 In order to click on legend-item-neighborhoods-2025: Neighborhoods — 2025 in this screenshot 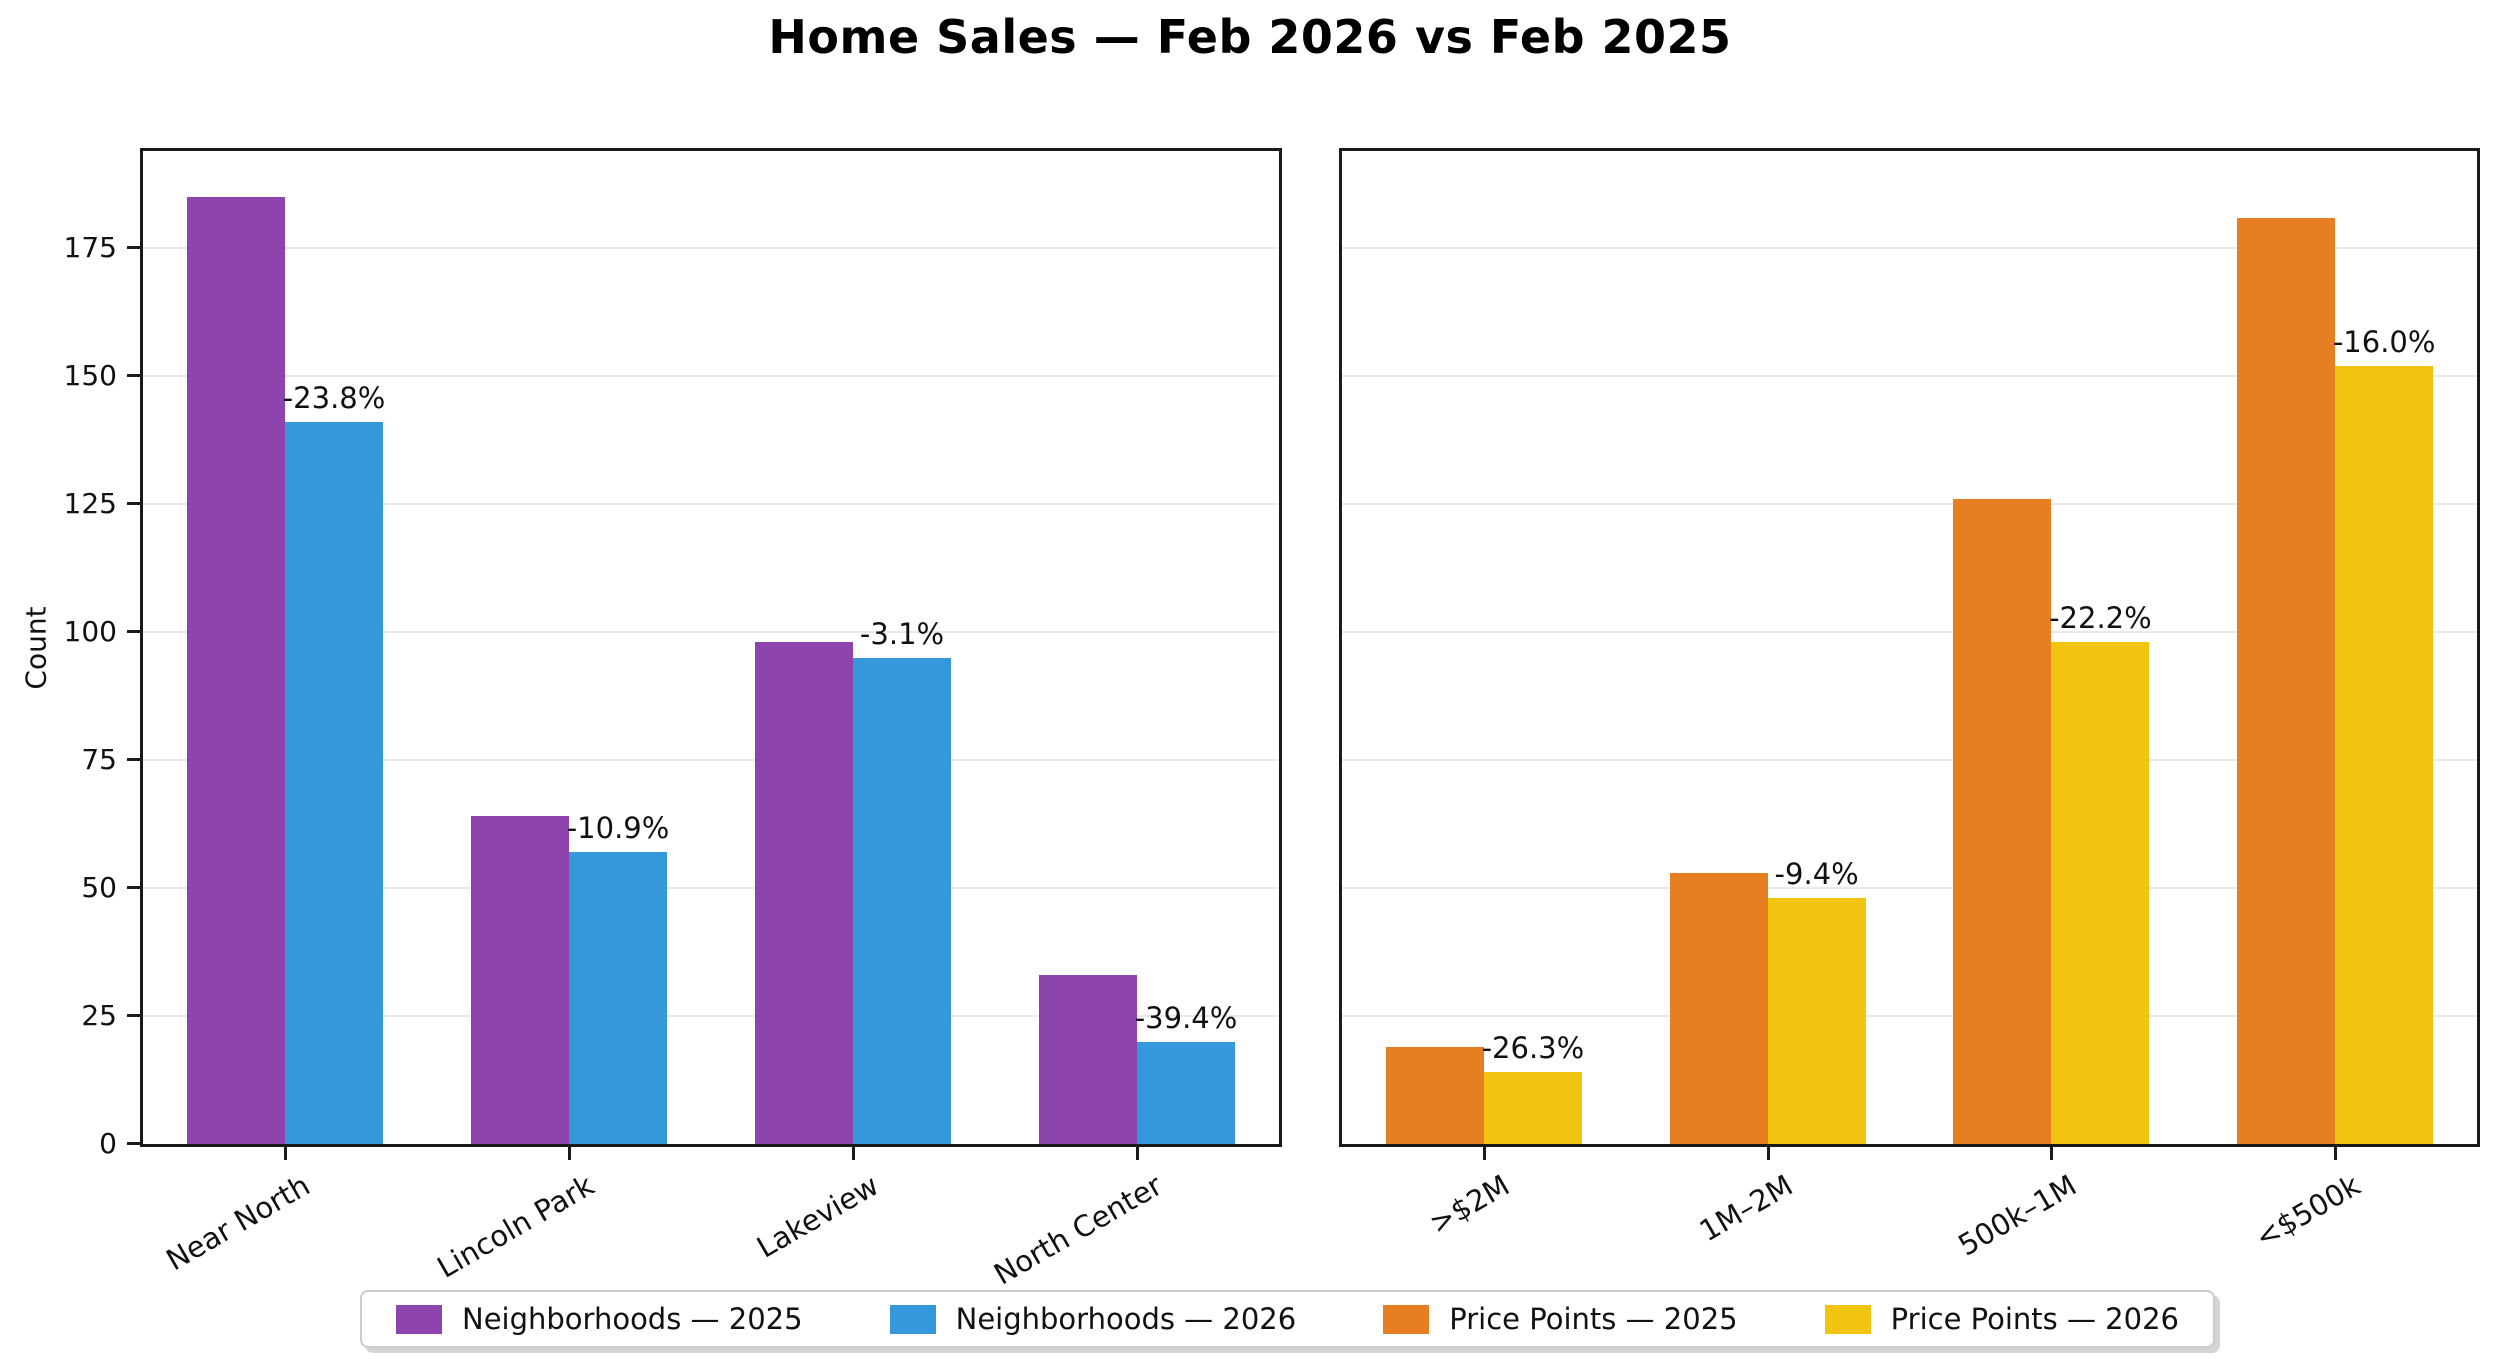, I will do `click(599, 1319)`.